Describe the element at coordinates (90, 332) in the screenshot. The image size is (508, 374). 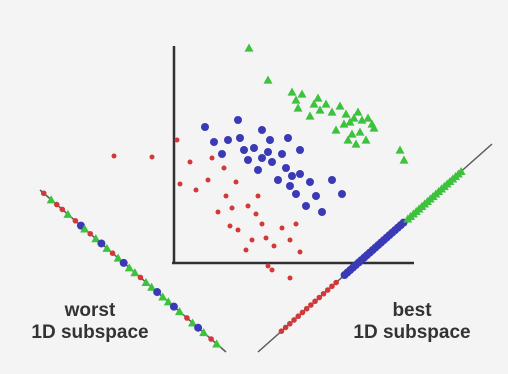
I see `worst-caption-line2: 1D subspace` at that location.